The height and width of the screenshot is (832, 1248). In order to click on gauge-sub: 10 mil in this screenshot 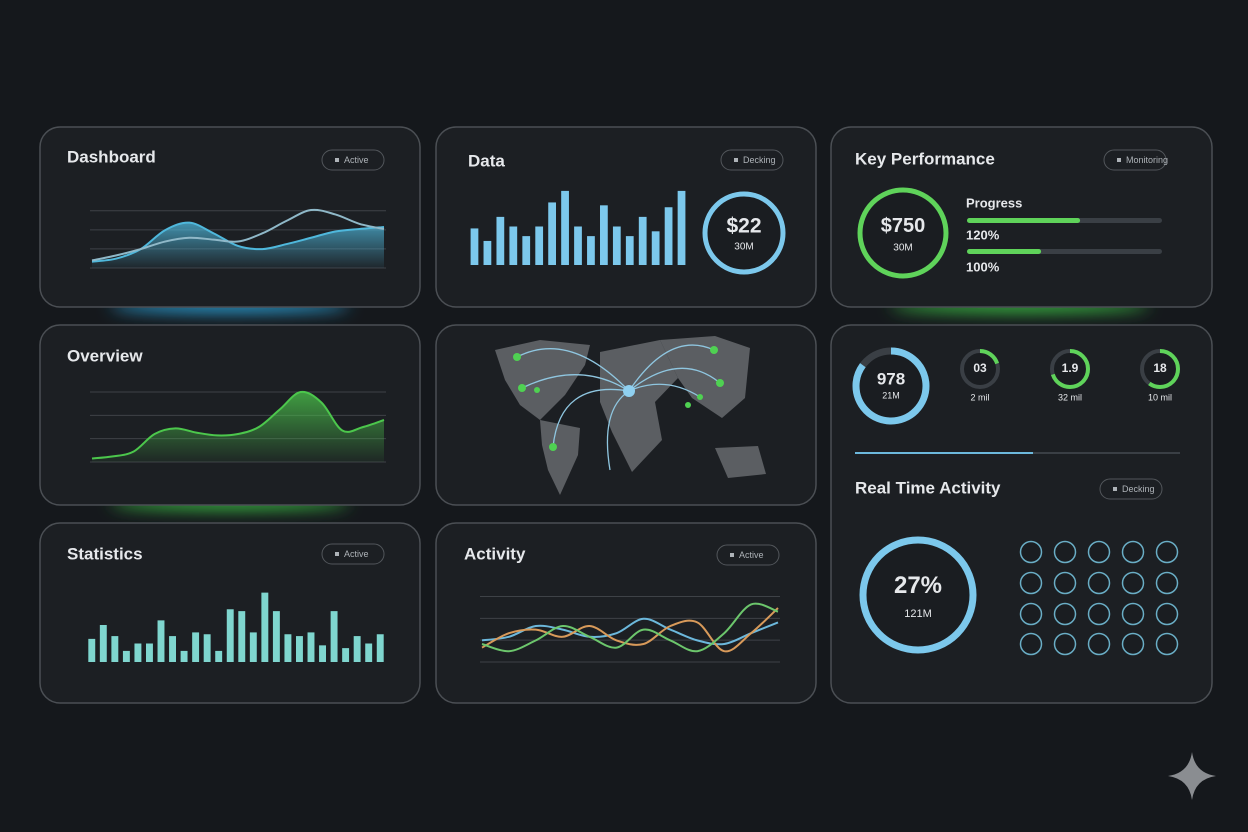, I will do `click(1160, 397)`.